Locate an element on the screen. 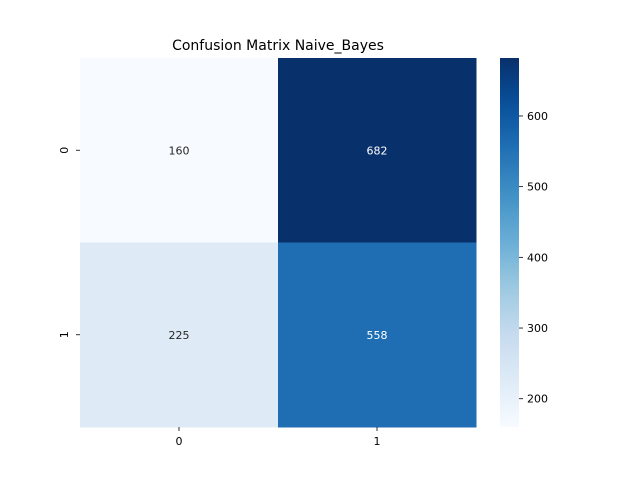 The width and height of the screenshot is (640, 480). colorbar-tick-label-0: 200 is located at coordinates (537, 399).